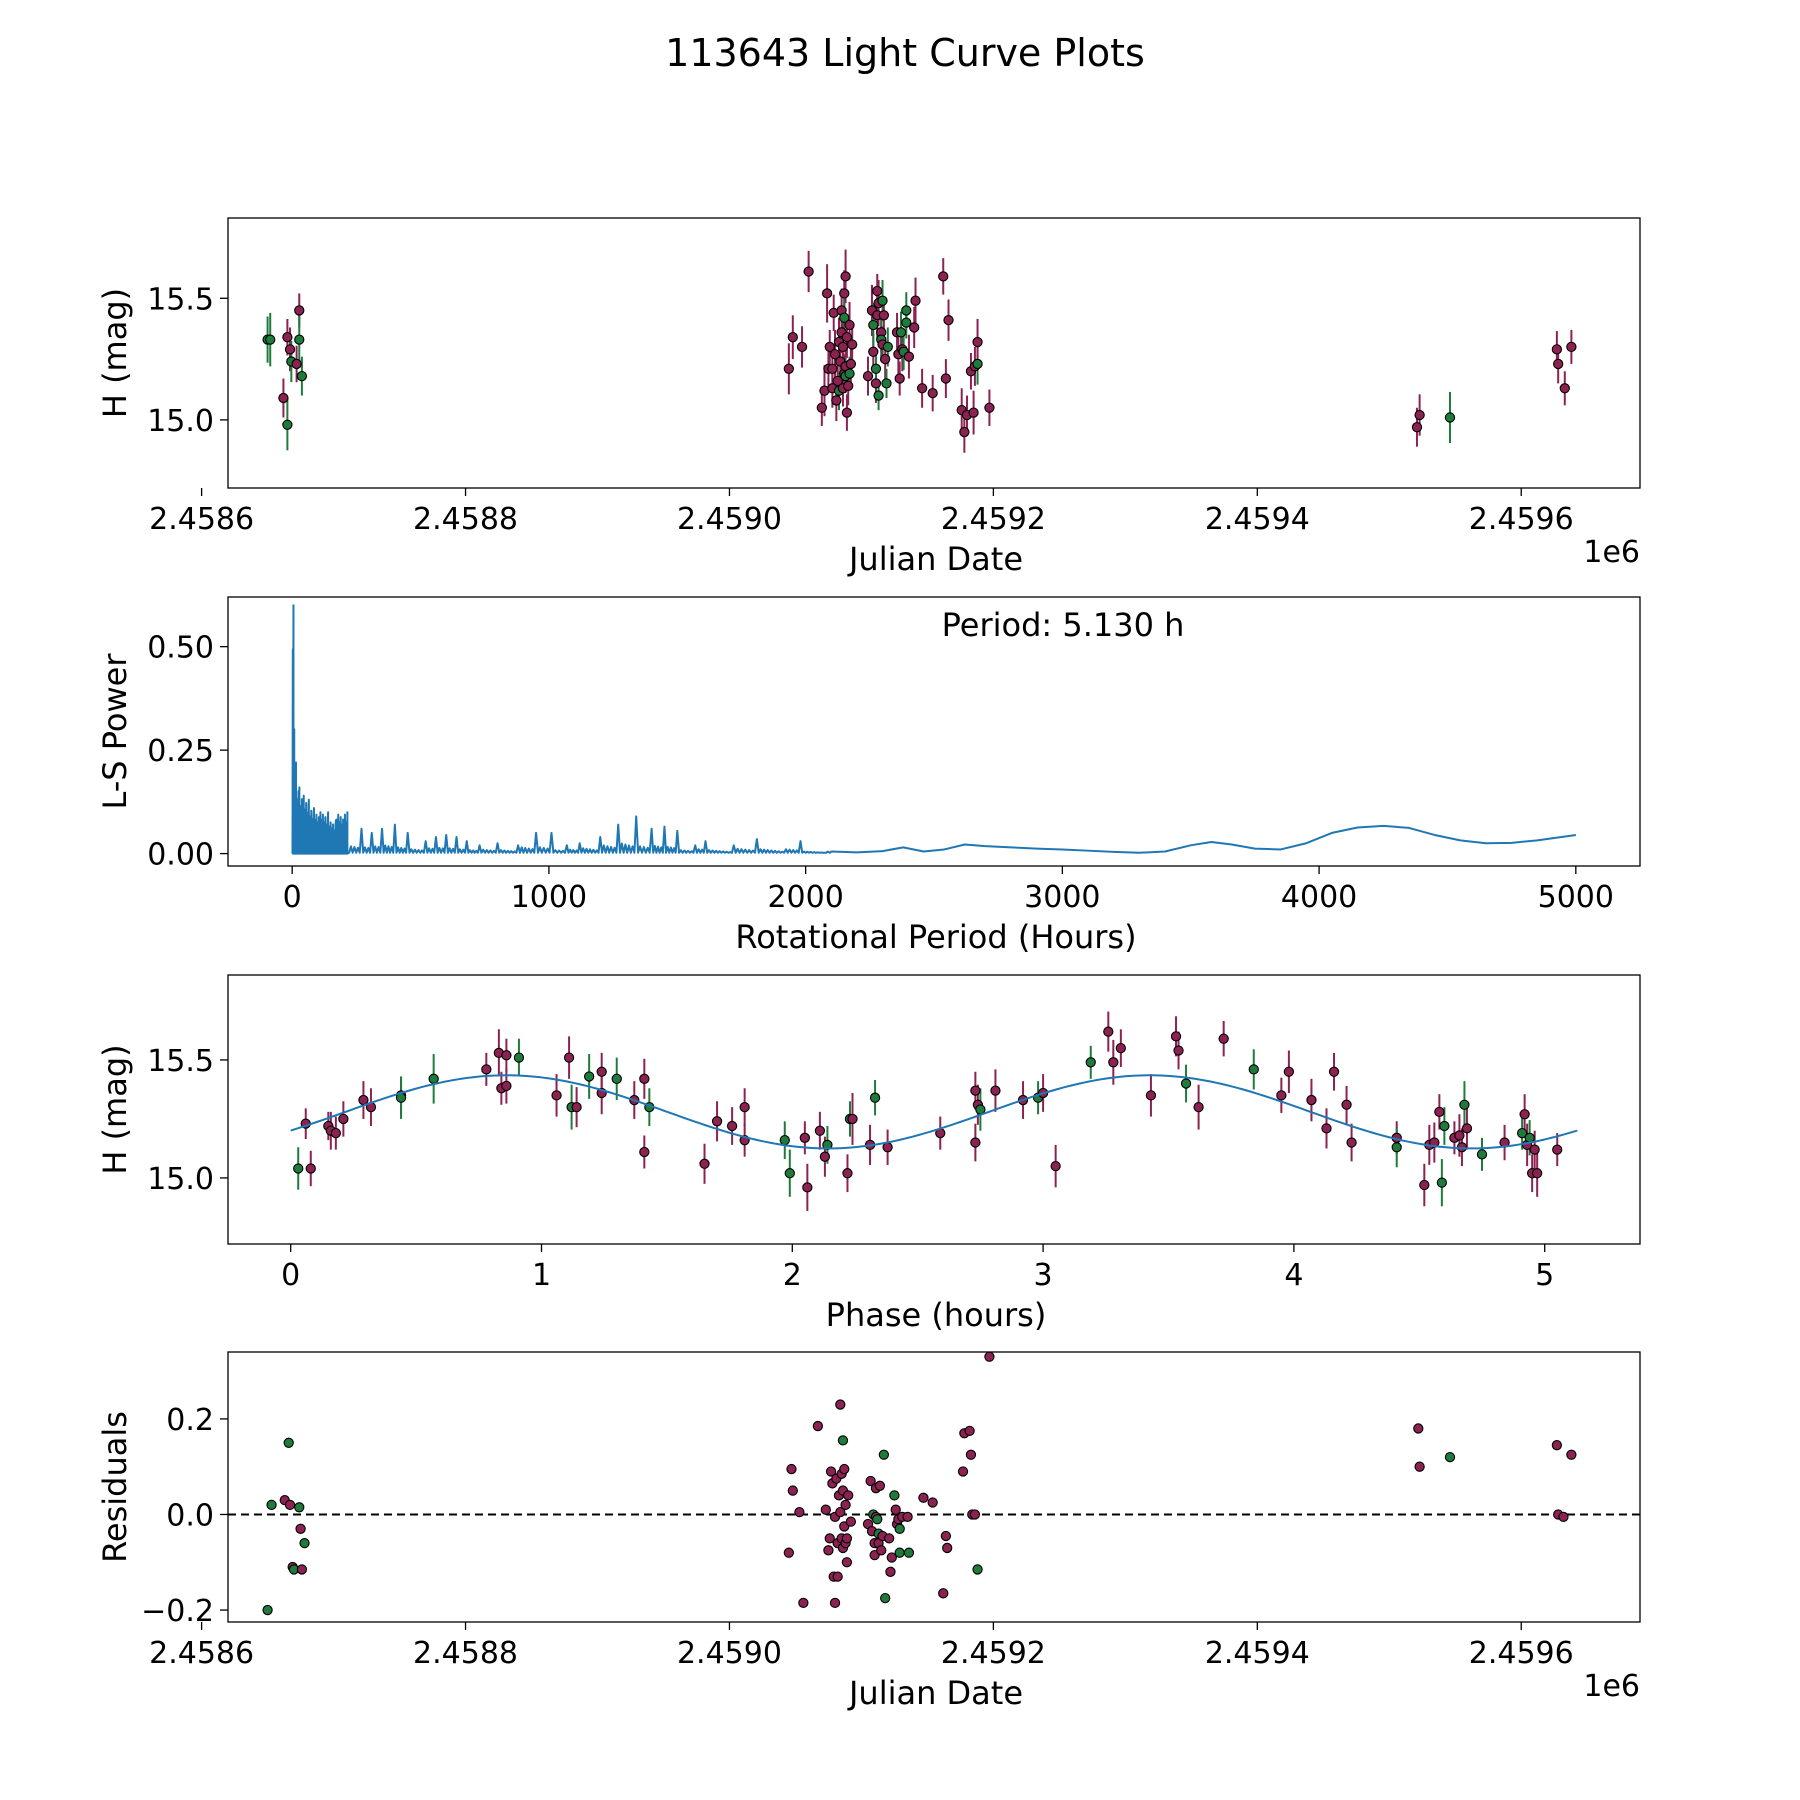  What do you see at coordinates (180, 1179) in the screenshot?
I see `y-tick-label: 15.0` at bounding box center [180, 1179].